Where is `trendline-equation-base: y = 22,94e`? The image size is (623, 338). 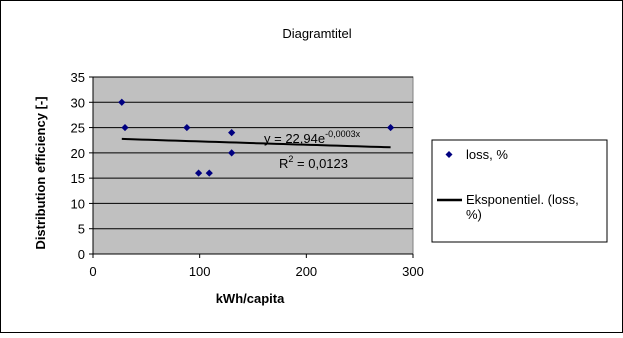
trendline-equation-base: y = 22,94e is located at coordinates (294, 138).